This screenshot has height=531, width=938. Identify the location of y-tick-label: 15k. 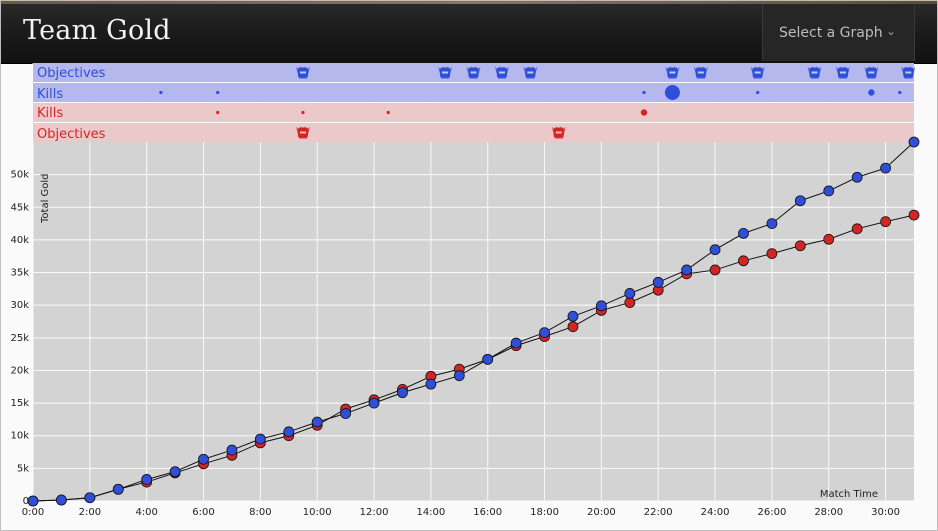
(19, 403).